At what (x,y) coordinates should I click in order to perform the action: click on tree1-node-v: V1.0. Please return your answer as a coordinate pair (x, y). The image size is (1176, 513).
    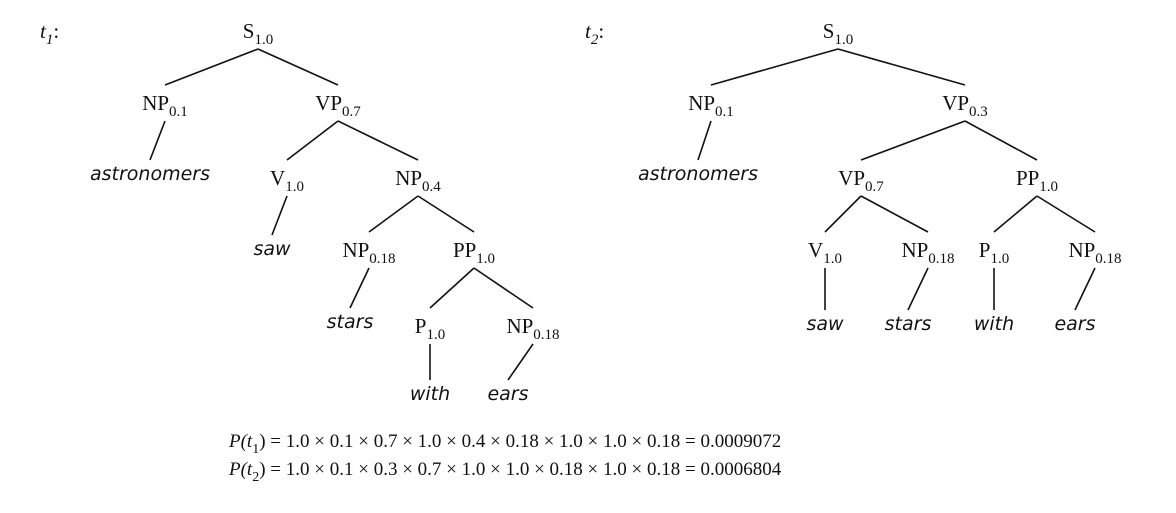
    Looking at the image, I should click on (287, 180).